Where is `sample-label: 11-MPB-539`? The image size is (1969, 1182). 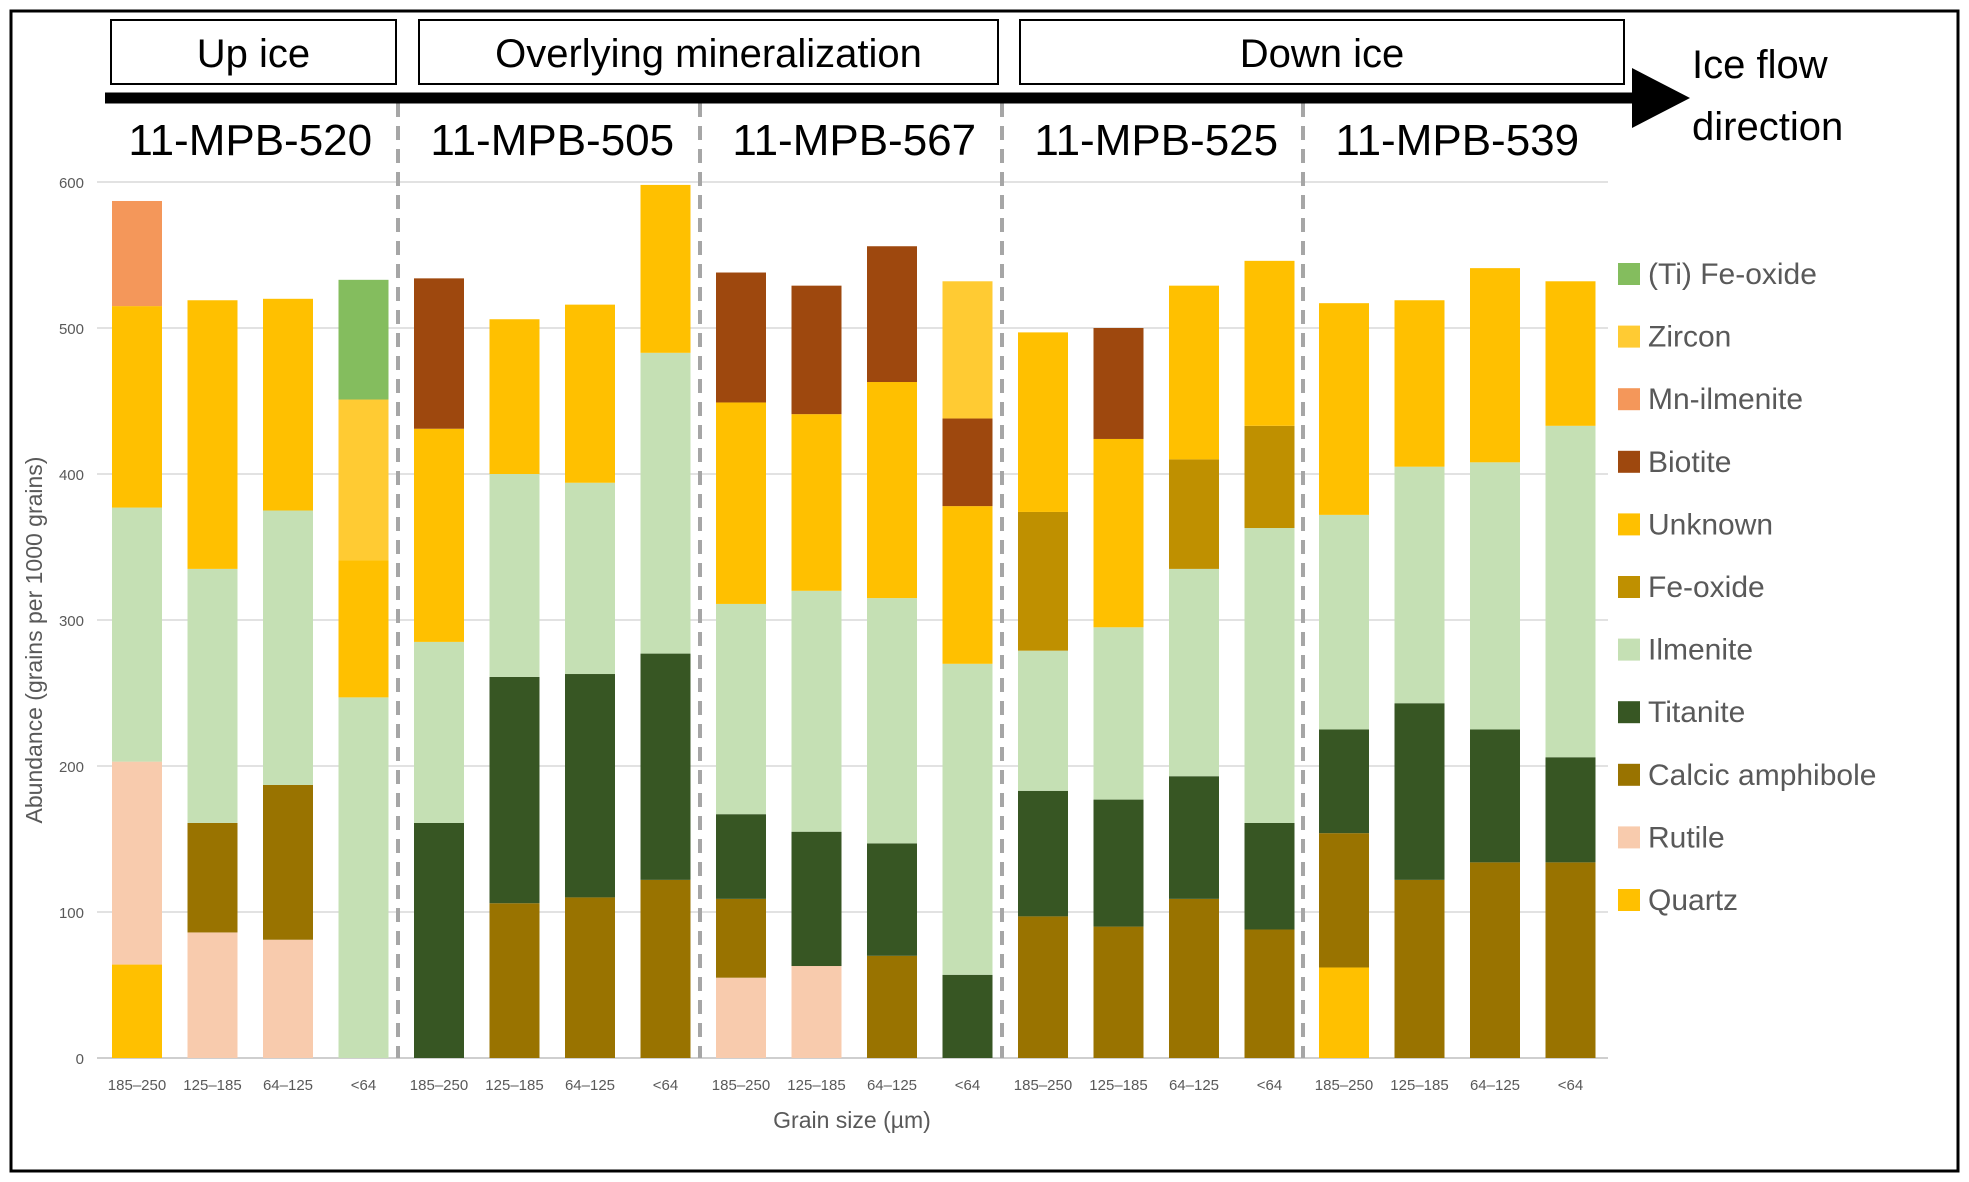 sample-label: 11-MPB-539 is located at coordinates (1457, 140).